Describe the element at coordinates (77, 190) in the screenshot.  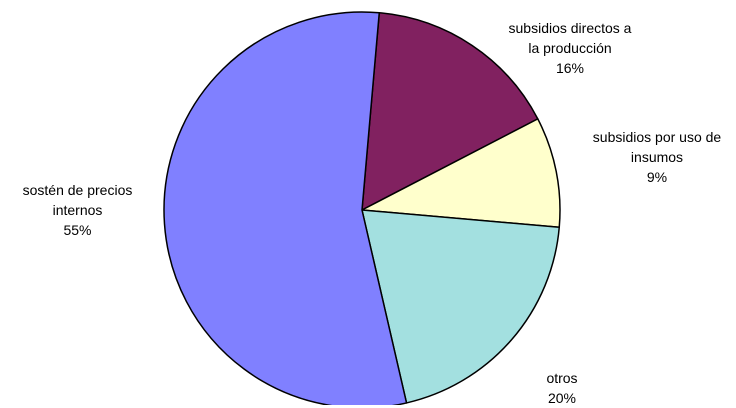
I see `slice-label-line: sostén de precios` at that location.